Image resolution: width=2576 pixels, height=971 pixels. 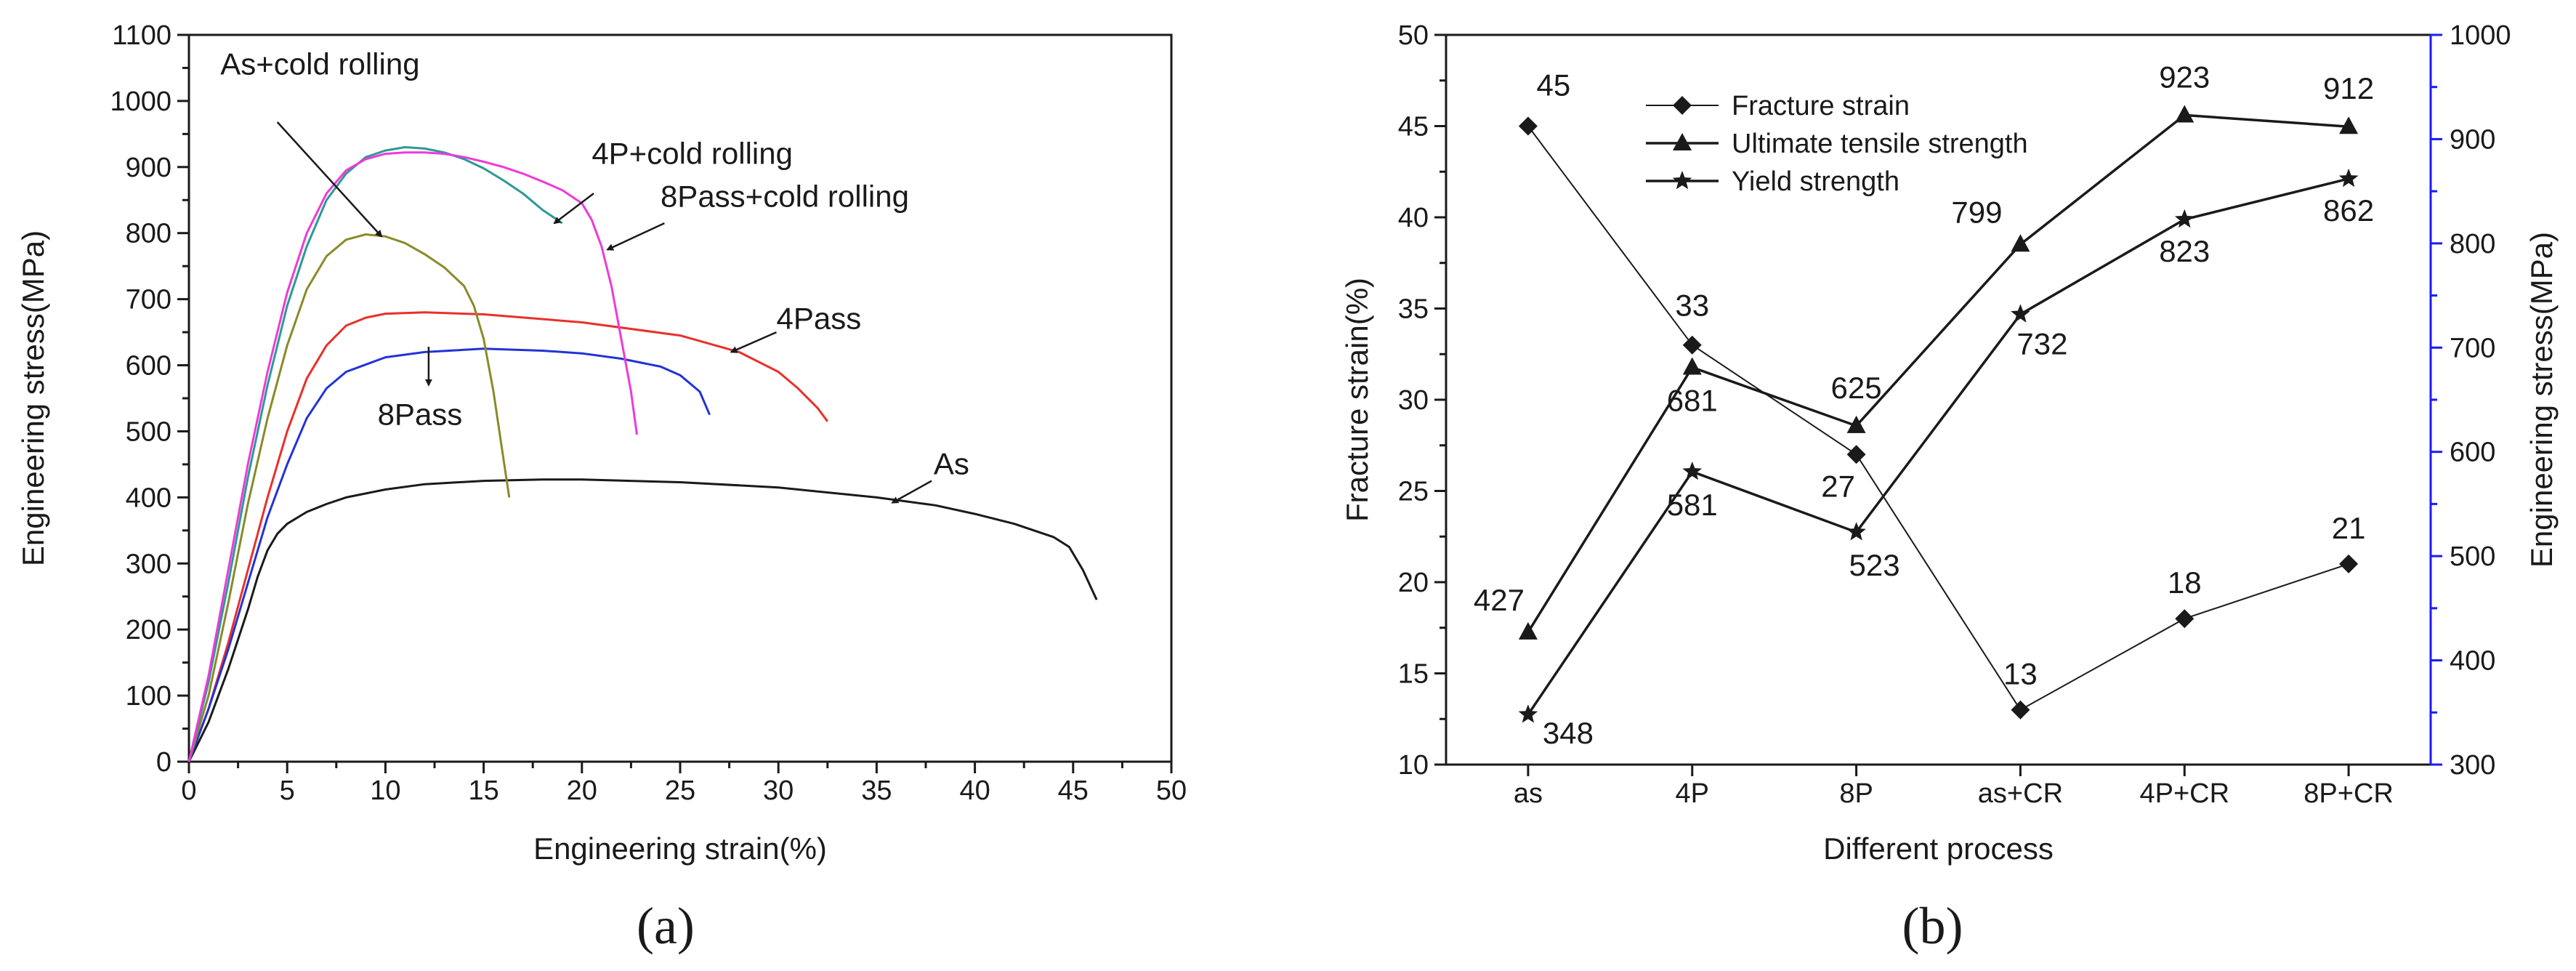 I want to click on x-tick-label: 30, so click(x=779, y=790).